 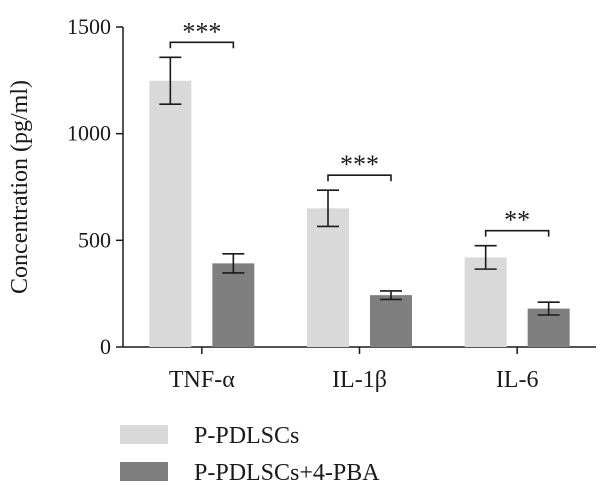 What do you see at coordinates (359, 380) in the screenshot?
I see `x-tick-label: IL-1β` at bounding box center [359, 380].